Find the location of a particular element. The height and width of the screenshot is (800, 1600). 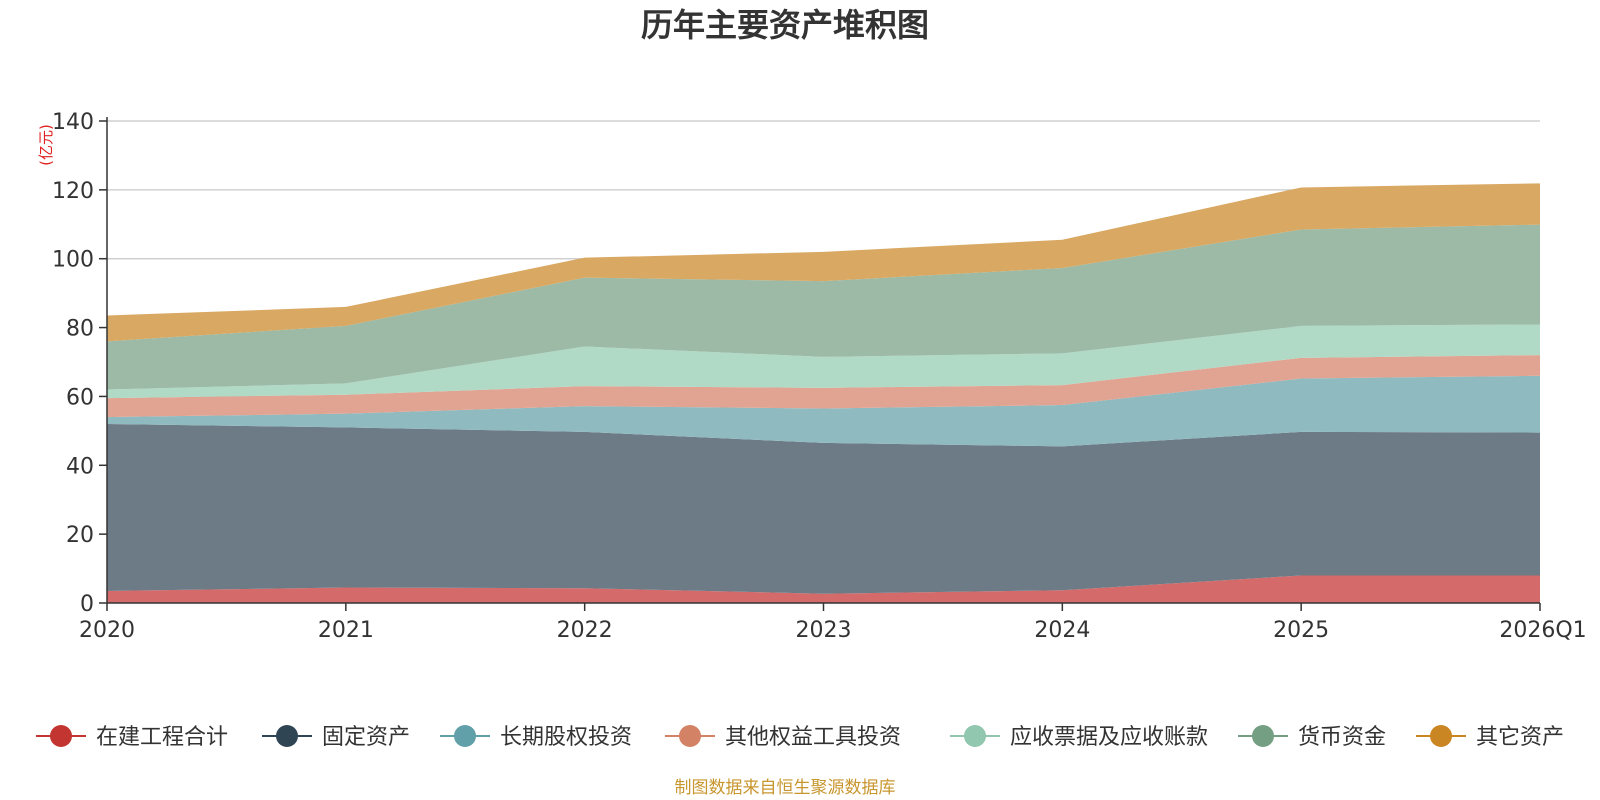

x-tick-label: 2025 is located at coordinates (1301, 630).